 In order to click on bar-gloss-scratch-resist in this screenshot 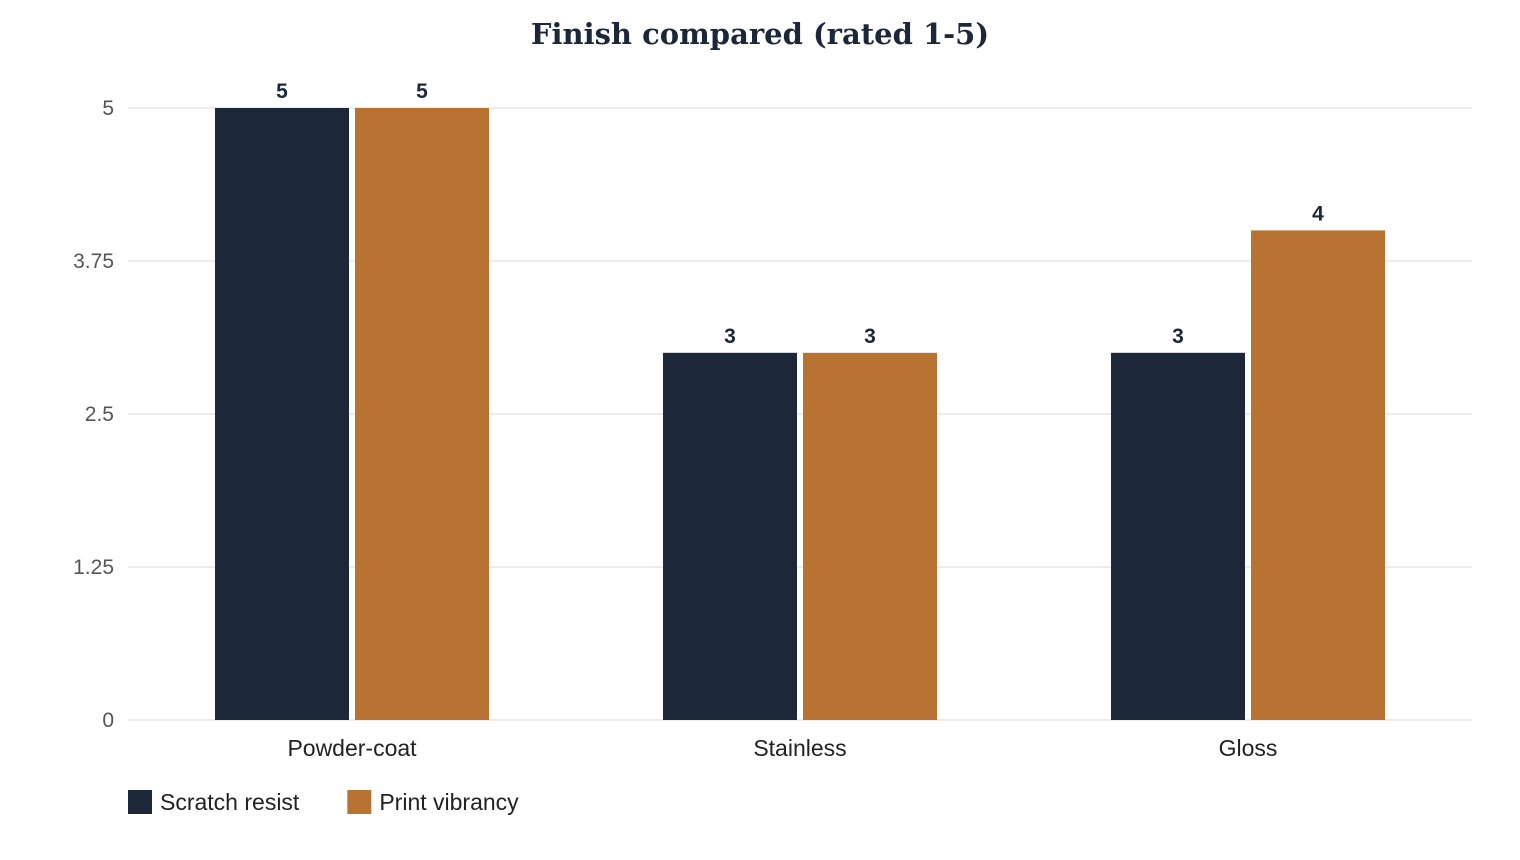, I will do `click(1178, 536)`.